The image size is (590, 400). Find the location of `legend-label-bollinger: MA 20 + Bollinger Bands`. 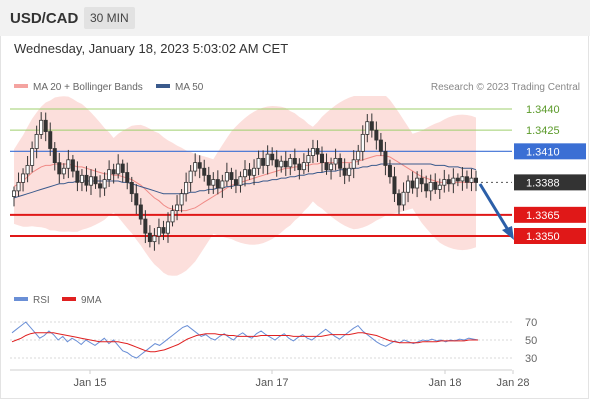

legend-label-bollinger: MA 20 + Bollinger Bands is located at coordinates (88, 87).